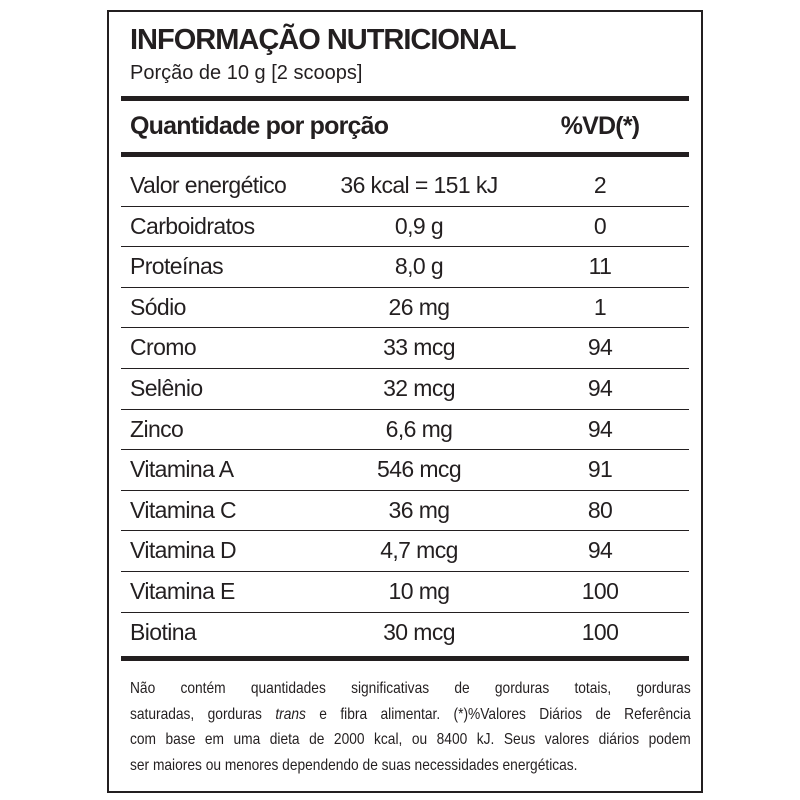 The width and height of the screenshot is (800, 800). What do you see at coordinates (600, 266) in the screenshot?
I see `daily-value: 11` at bounding box center [600, 266].